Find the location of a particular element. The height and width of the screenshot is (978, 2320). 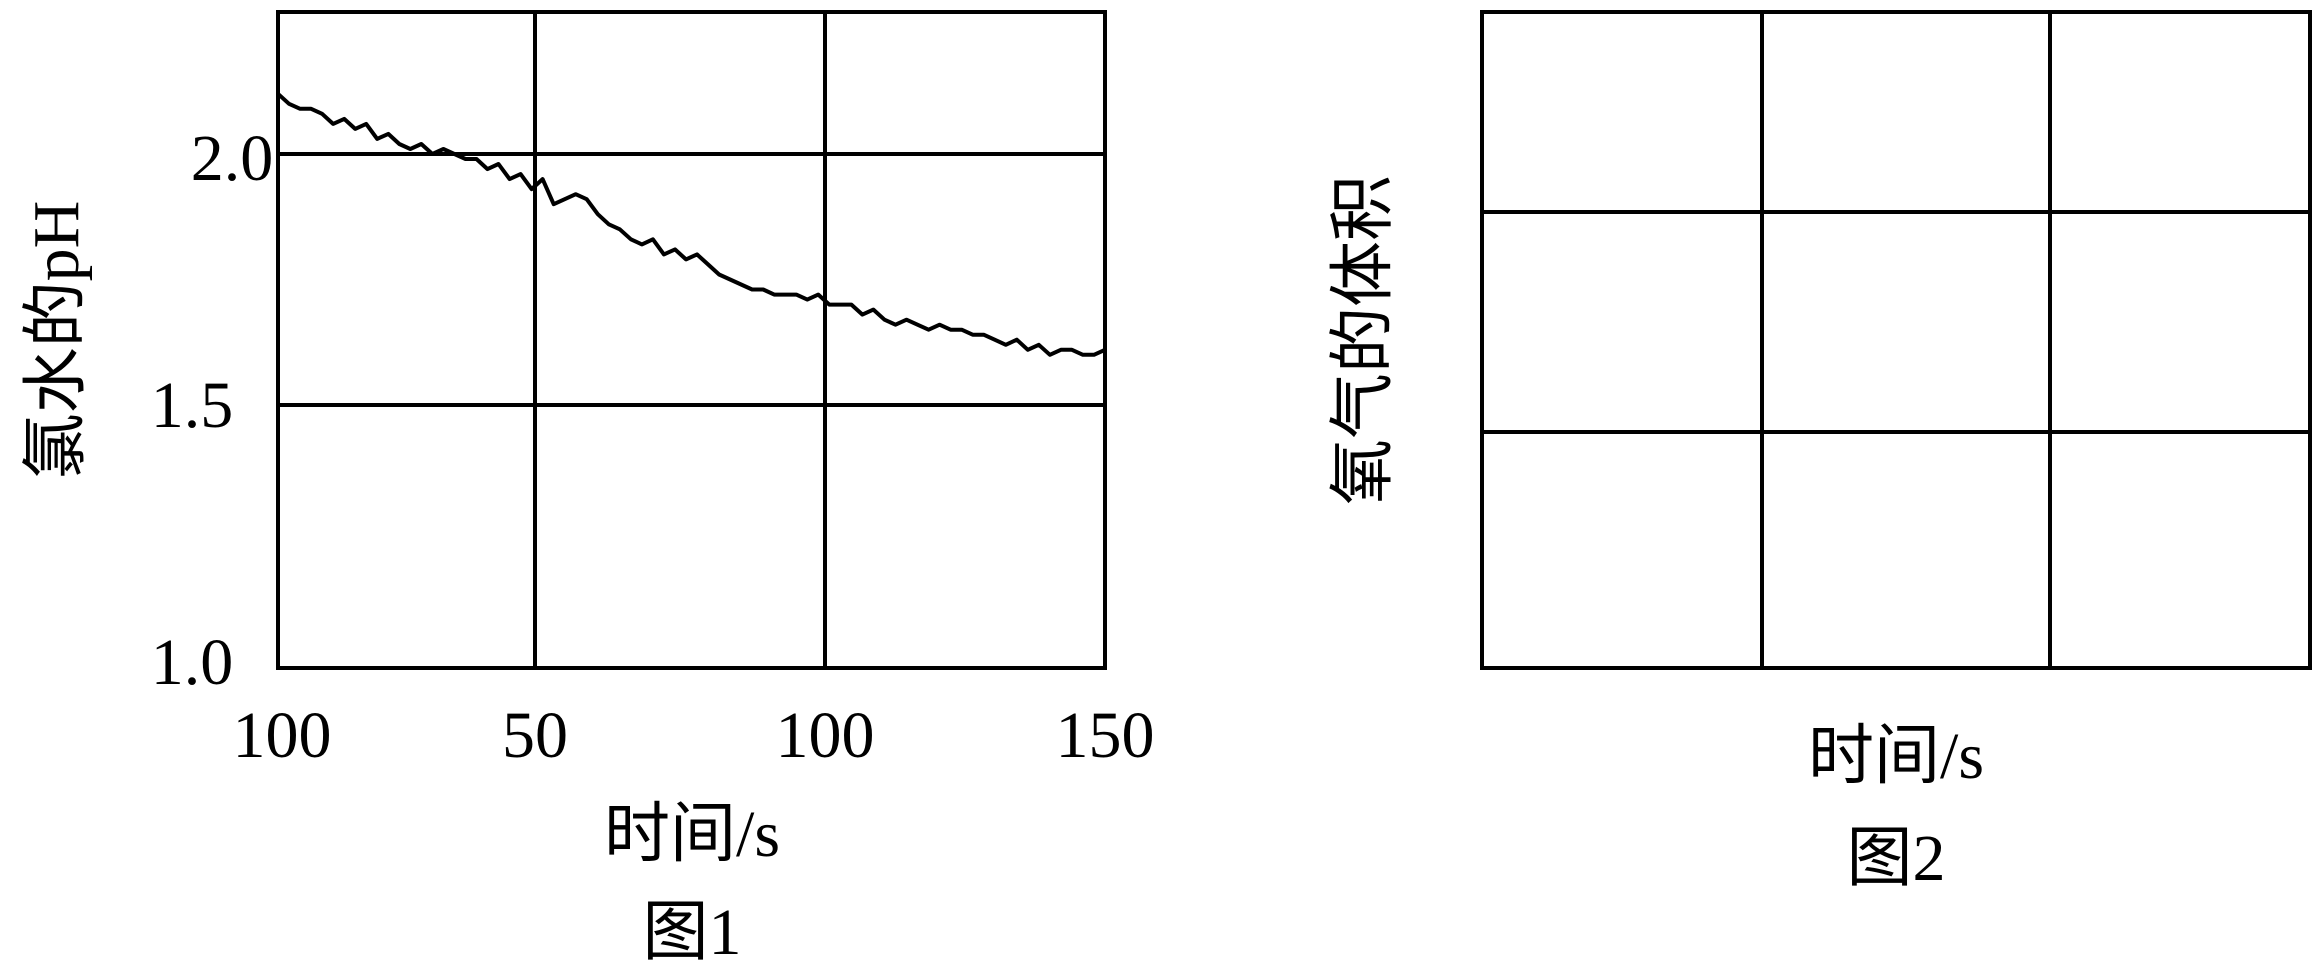

chart1-series-line is located at coordinates (691, 224).